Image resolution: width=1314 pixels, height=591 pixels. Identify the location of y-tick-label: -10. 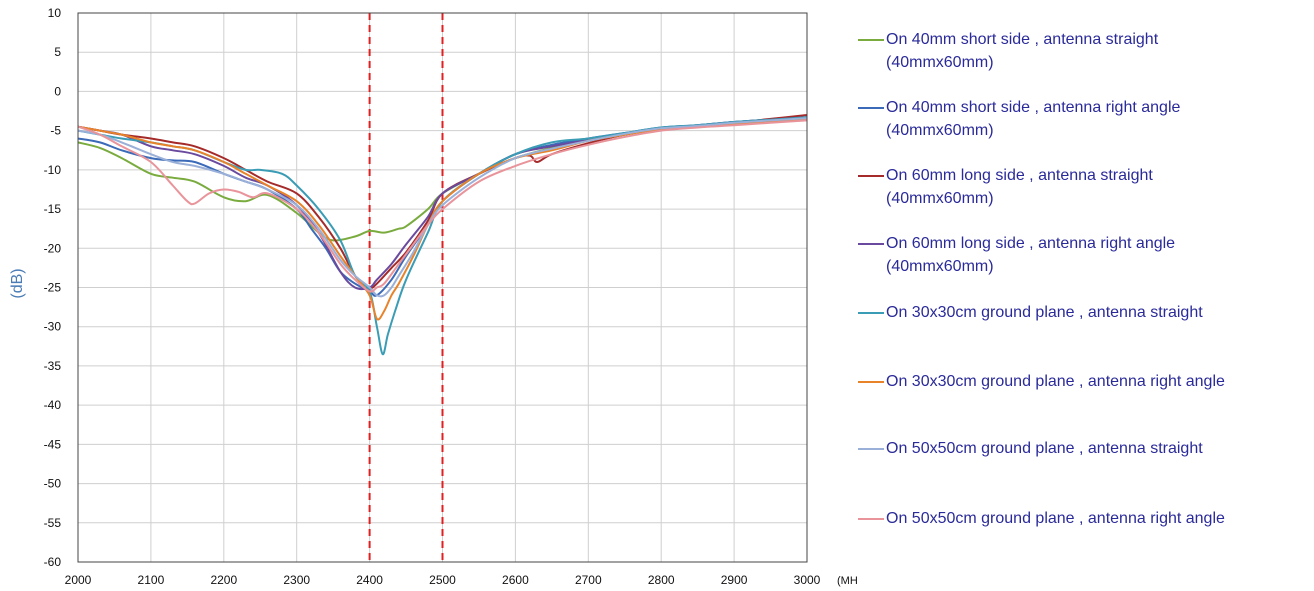
(53, 170).